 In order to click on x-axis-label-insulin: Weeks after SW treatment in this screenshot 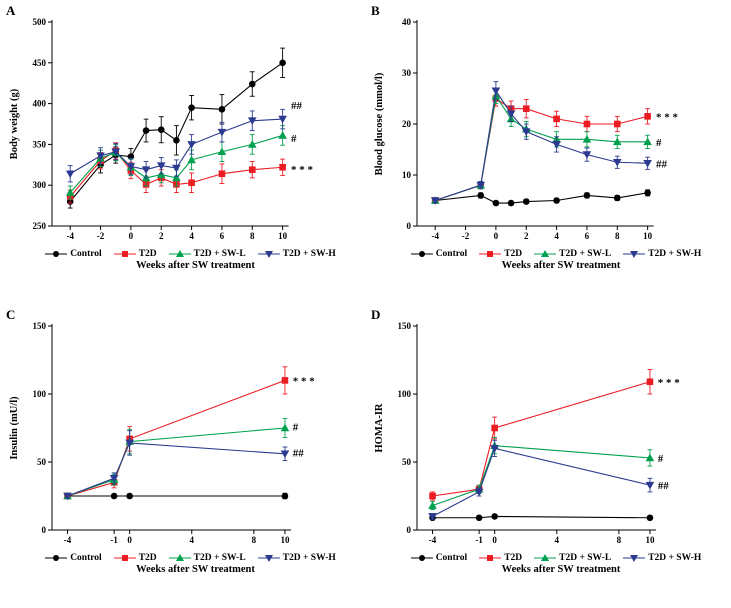, I will do `click(195, 569)`.